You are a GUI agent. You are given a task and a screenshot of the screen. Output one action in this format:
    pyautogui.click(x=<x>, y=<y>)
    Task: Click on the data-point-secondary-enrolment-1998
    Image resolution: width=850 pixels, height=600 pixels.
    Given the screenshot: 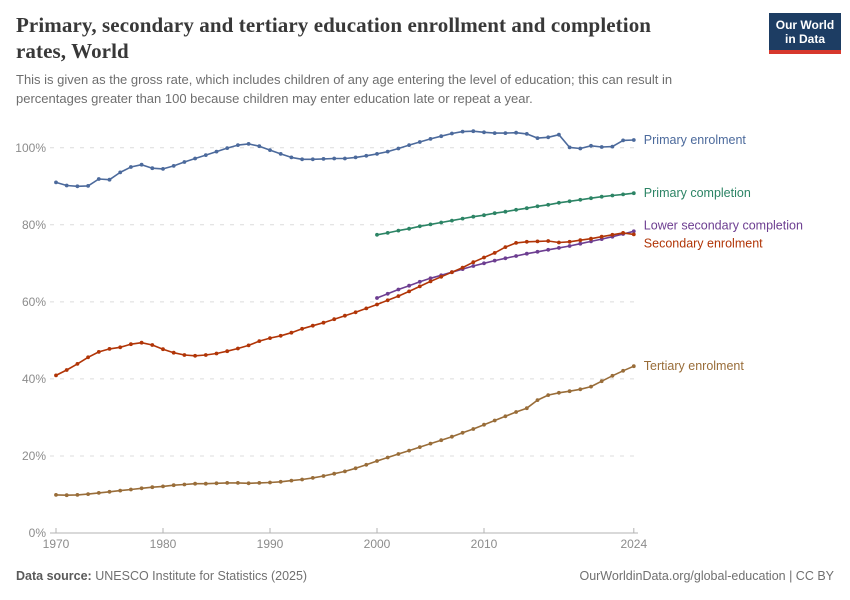 What is the action you would take?
    pyautogui.click(x=355, y=312)
    